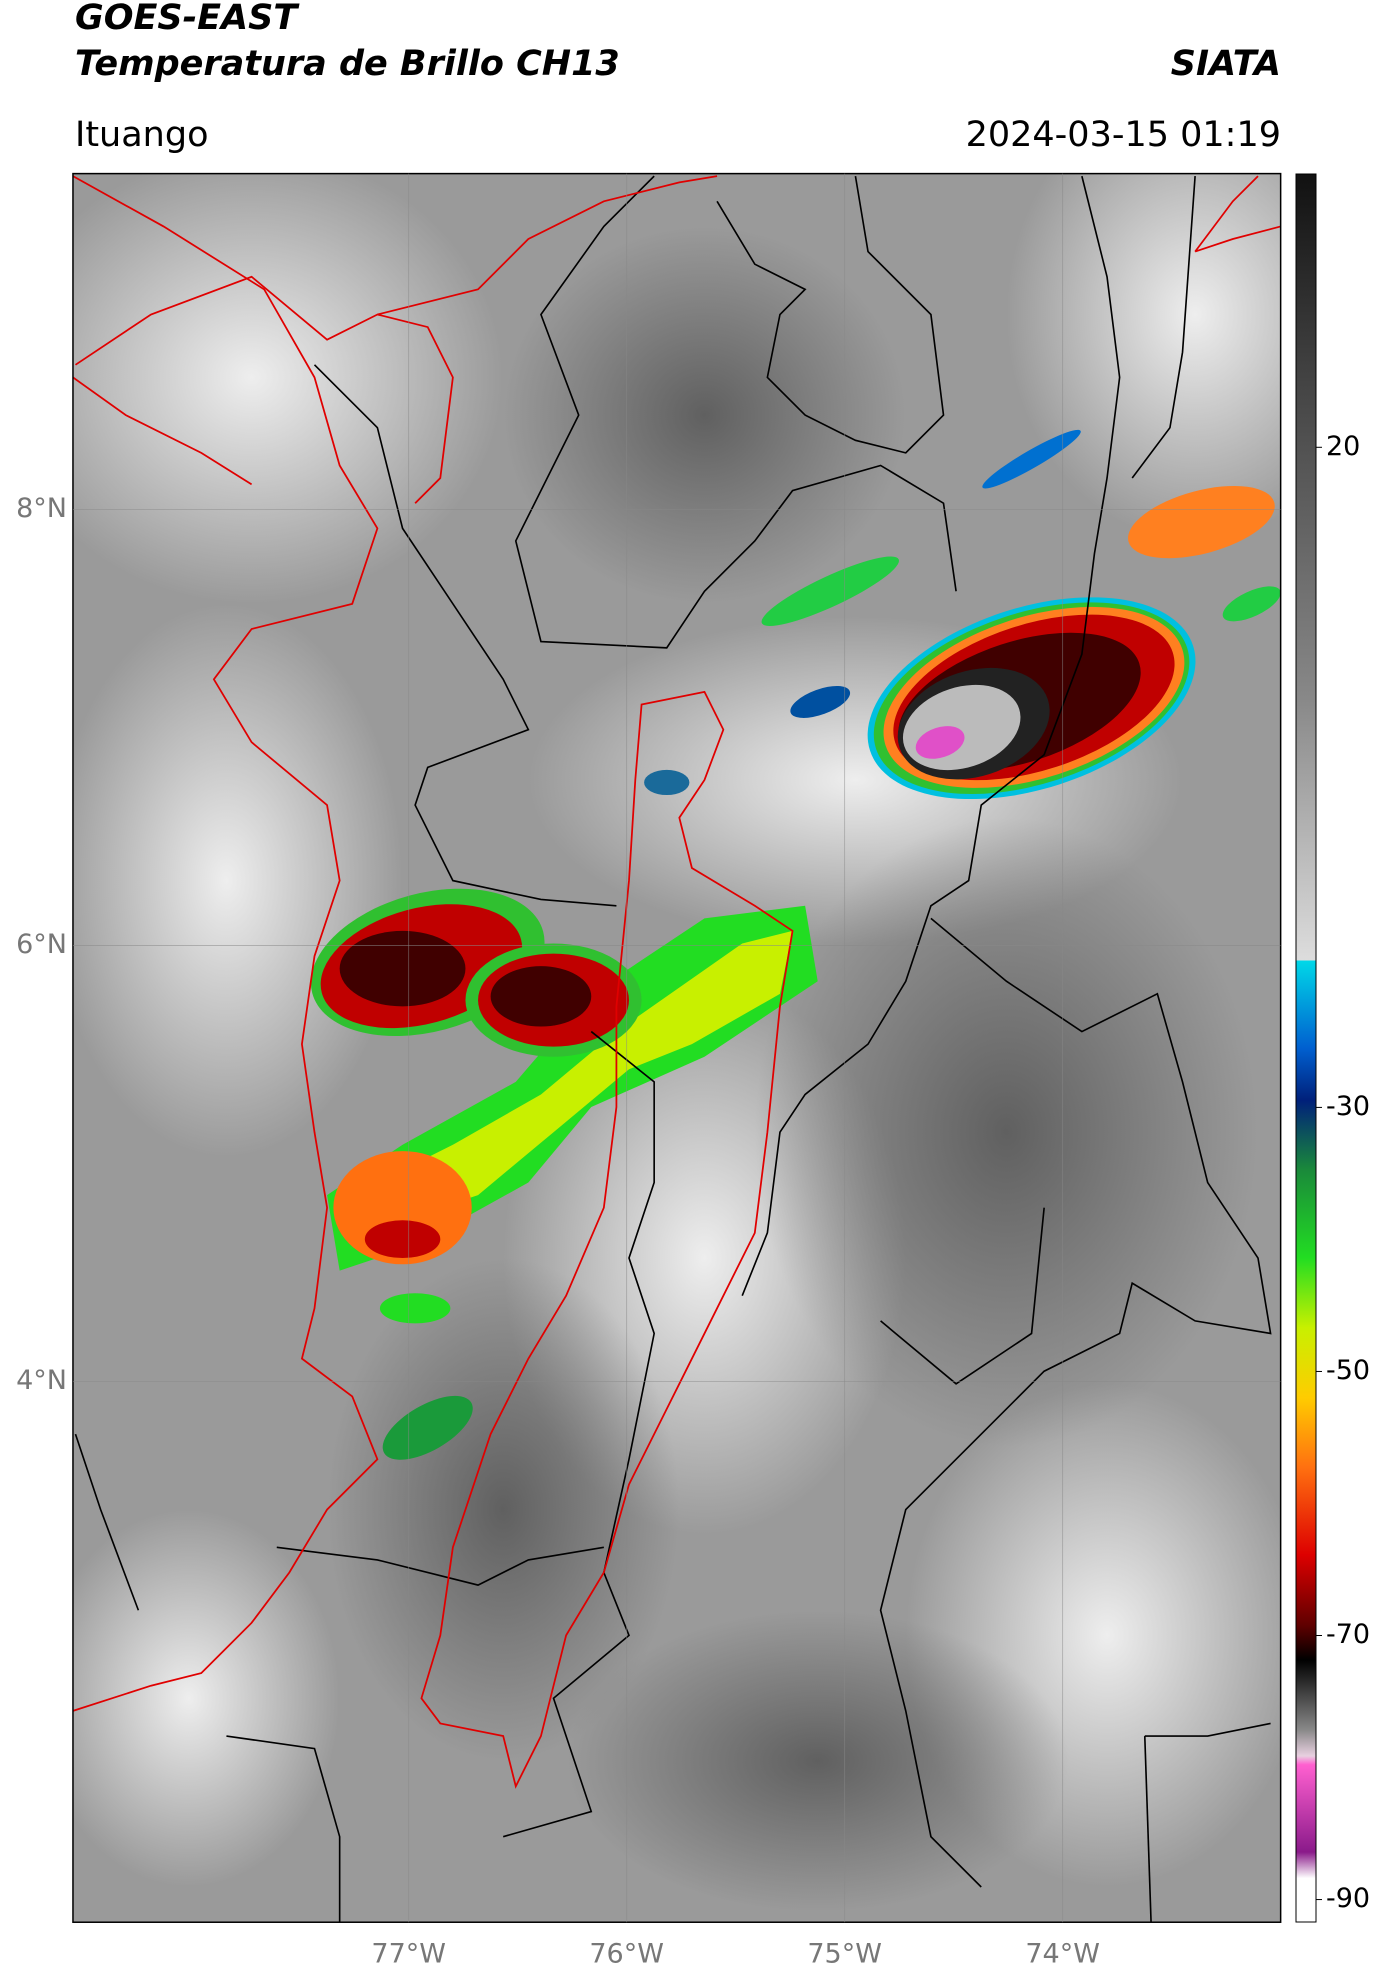  What do you see at coordinates (564, 1114) in the screenshot?
I see `storm-band` at bounding box center [564, 1114].